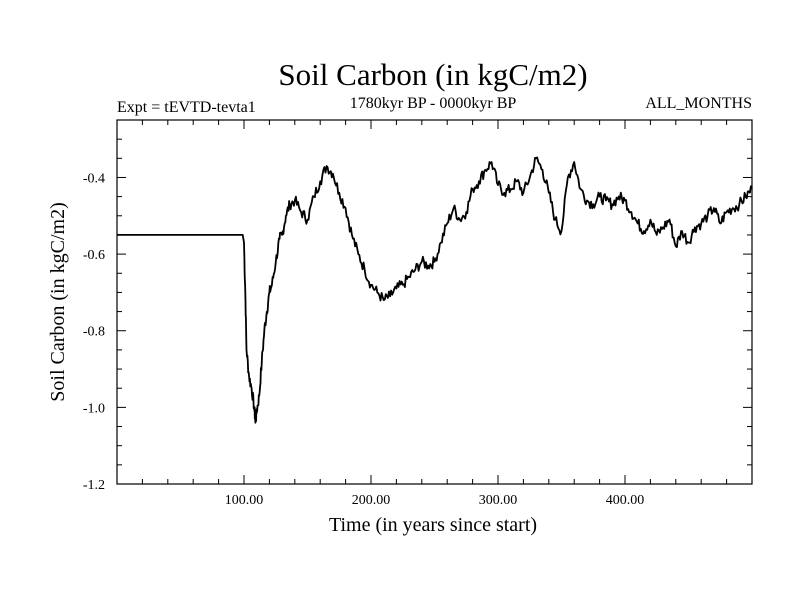 Image resolution: width=800 pixels, height=600 pixels. Describe the element at coordinates (498, 500) in the screenshot. I see `x-tick-label: 300.00` at that location.